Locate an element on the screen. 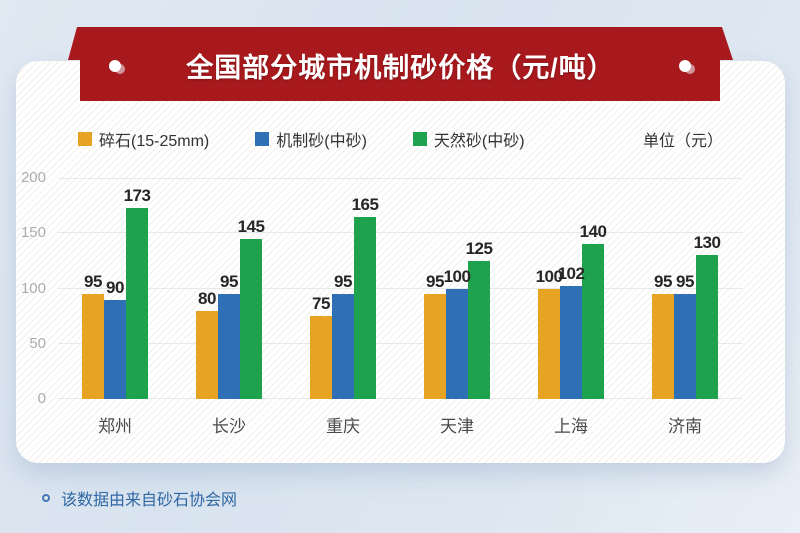 The width and height of the screenshot is (800, 533). bar-value-label: 80 is located at coordinates (207, 298).